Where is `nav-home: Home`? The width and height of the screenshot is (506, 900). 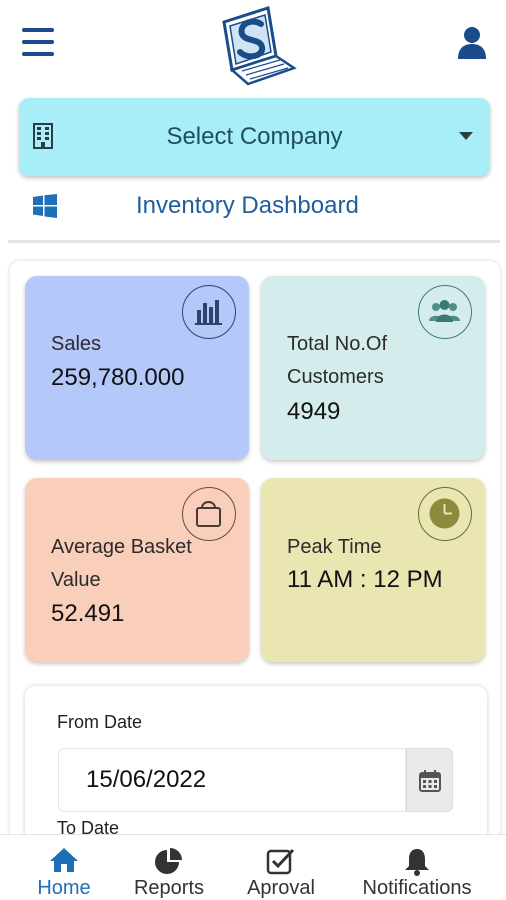
nav-home: Home is located at coordinates (64, 867).